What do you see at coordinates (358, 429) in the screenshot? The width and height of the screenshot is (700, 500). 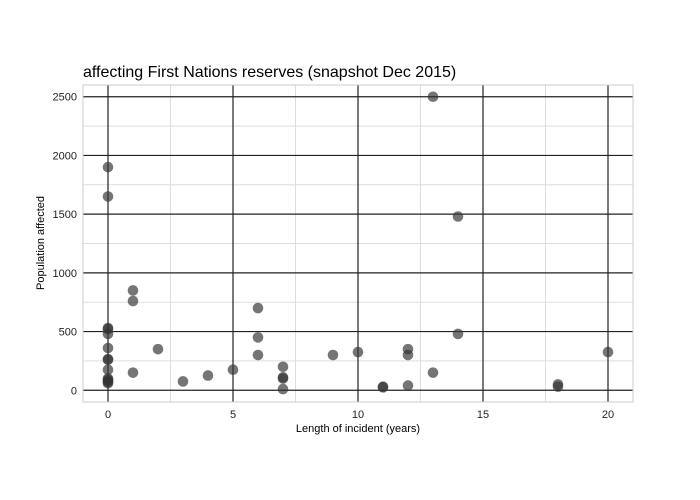 I see `x-axis-label: Length of incident (years)` at bounding box center [358, 429].